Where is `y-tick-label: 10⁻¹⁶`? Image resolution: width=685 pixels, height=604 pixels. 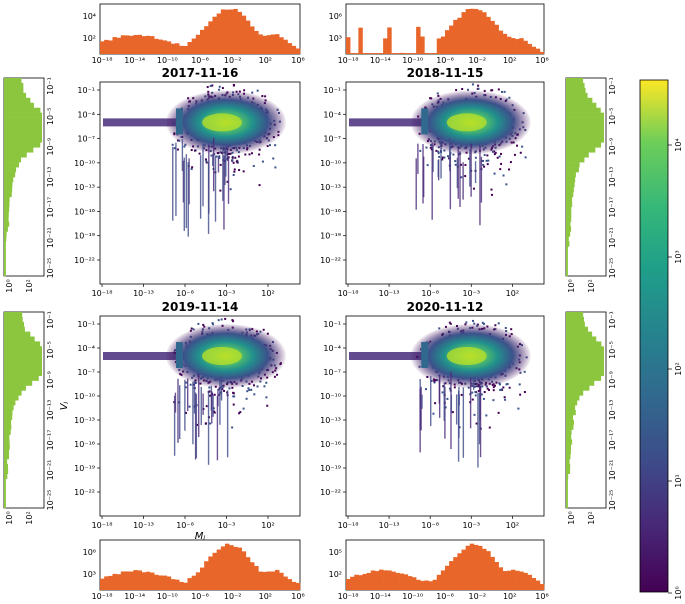 y-tick-label: 10⁻¹⁶ is located at coordinates (84, 444).